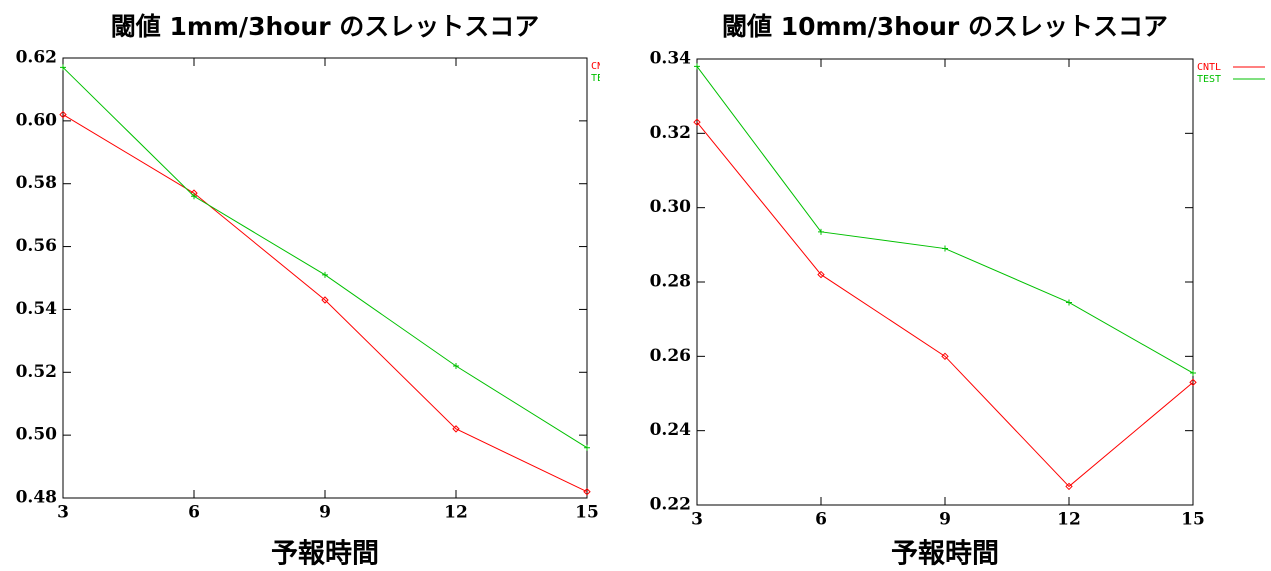 This screenshot has width=1271, height=571. What do you see at coordinates (36, 498) in the screenshot?
I see `y-tick-label: 0.48` at bounding box center [36, 498].